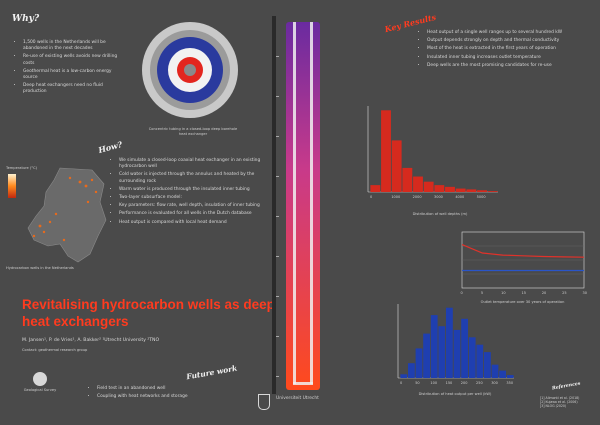 The height and width of the screenshot is (425, 600). I want to click on x-tick-label: 1000, so click(395, 197).